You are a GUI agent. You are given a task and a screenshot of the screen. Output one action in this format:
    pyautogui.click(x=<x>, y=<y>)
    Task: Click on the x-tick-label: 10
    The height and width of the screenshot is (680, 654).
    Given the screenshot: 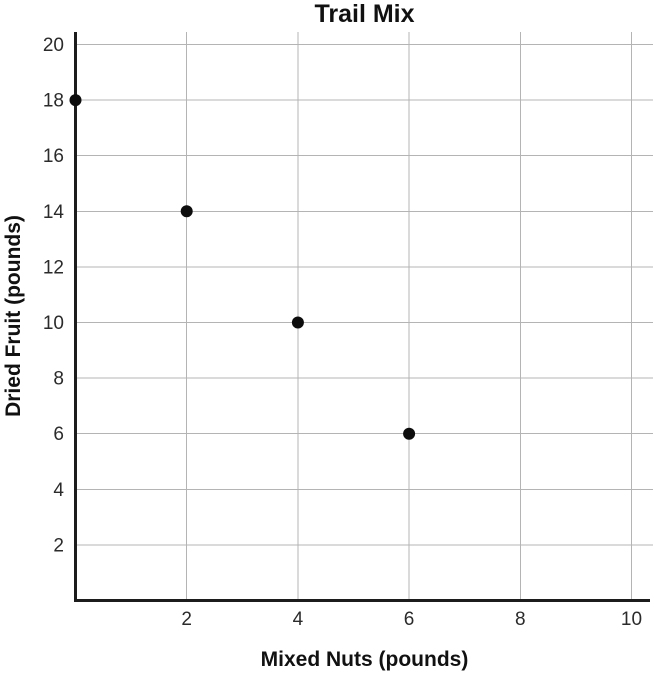 What is the action you would take?
    pyautogui.click(x=631, y=619)
    